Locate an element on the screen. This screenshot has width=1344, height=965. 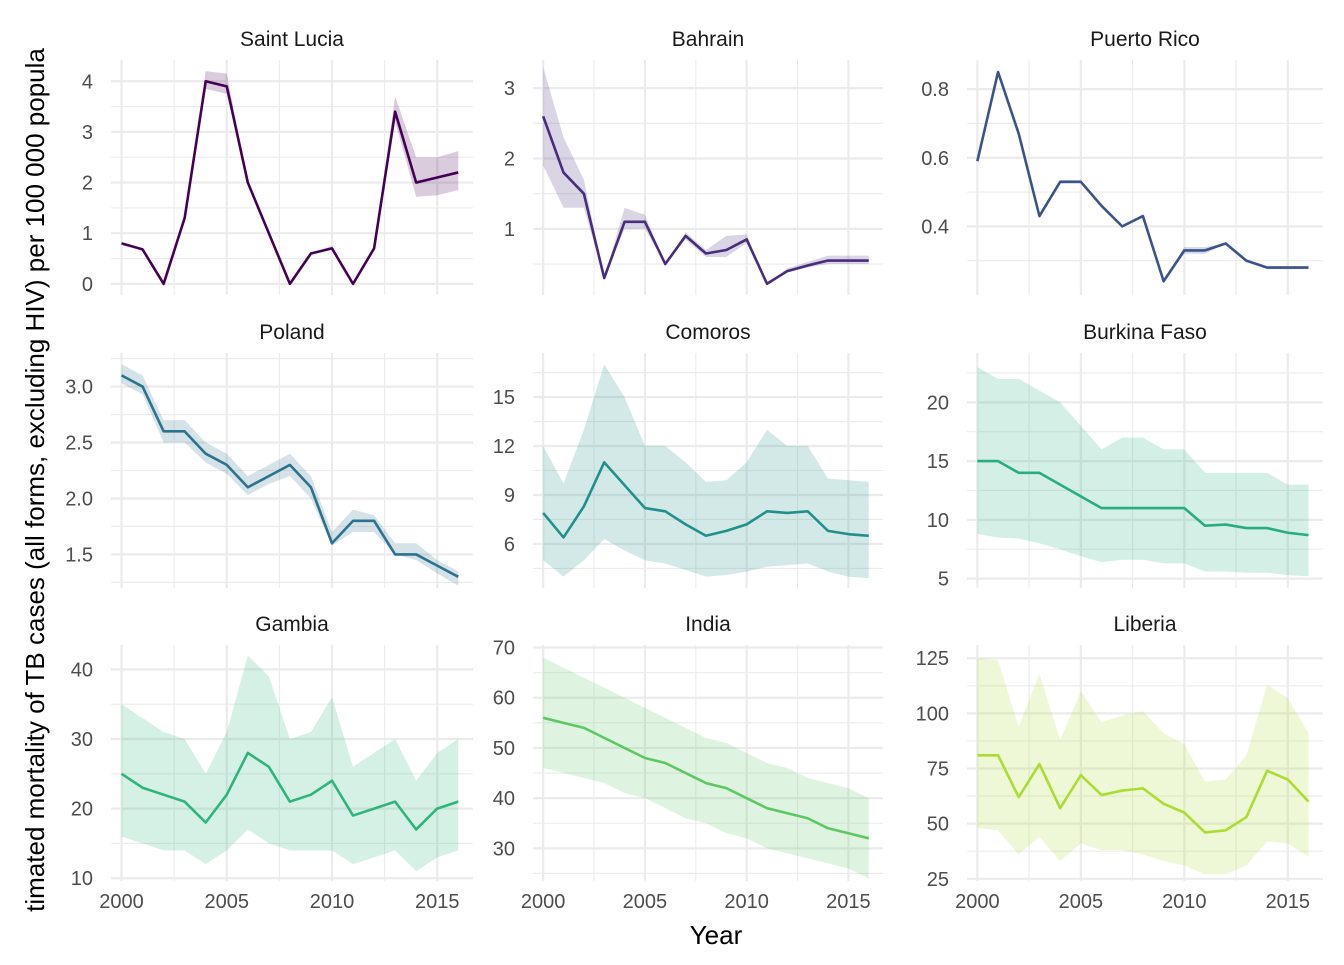
panel-title: Burkina Faso is located at coordinates (1145, 332).